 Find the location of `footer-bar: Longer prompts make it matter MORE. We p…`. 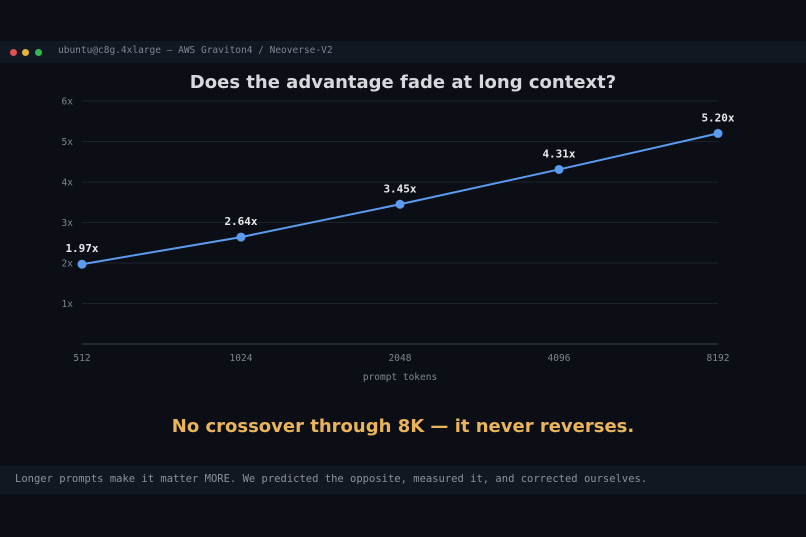

footer-bar: Longer prompts make it matter MORE. We p… is located at coordinates (403, 480).